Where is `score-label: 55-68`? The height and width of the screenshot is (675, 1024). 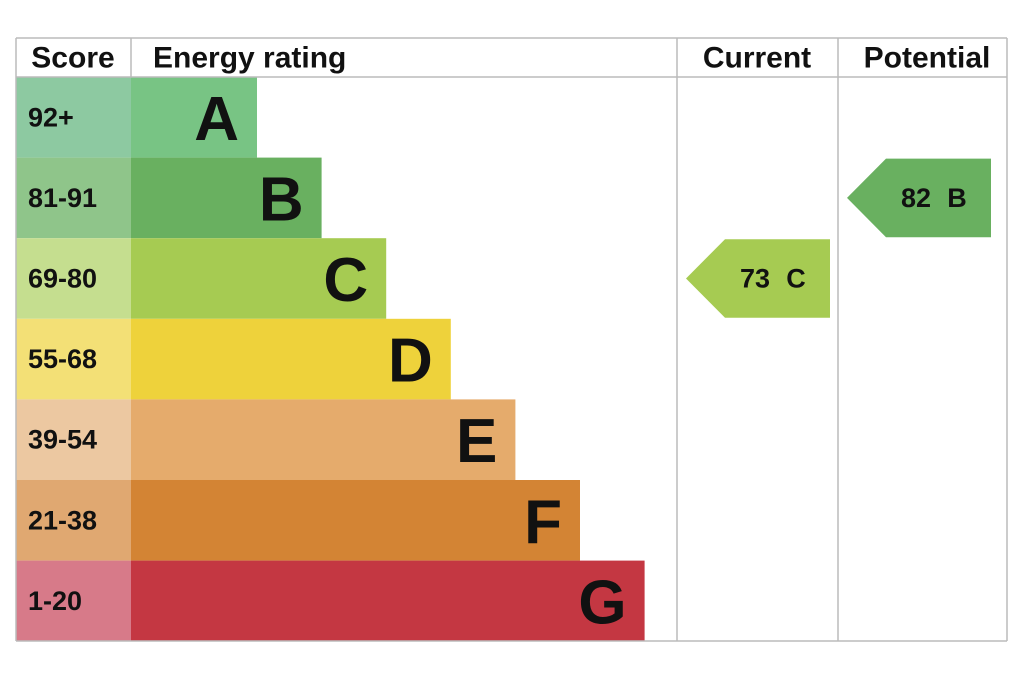
score-label: 55-68 is located at coordinates (62, 359).